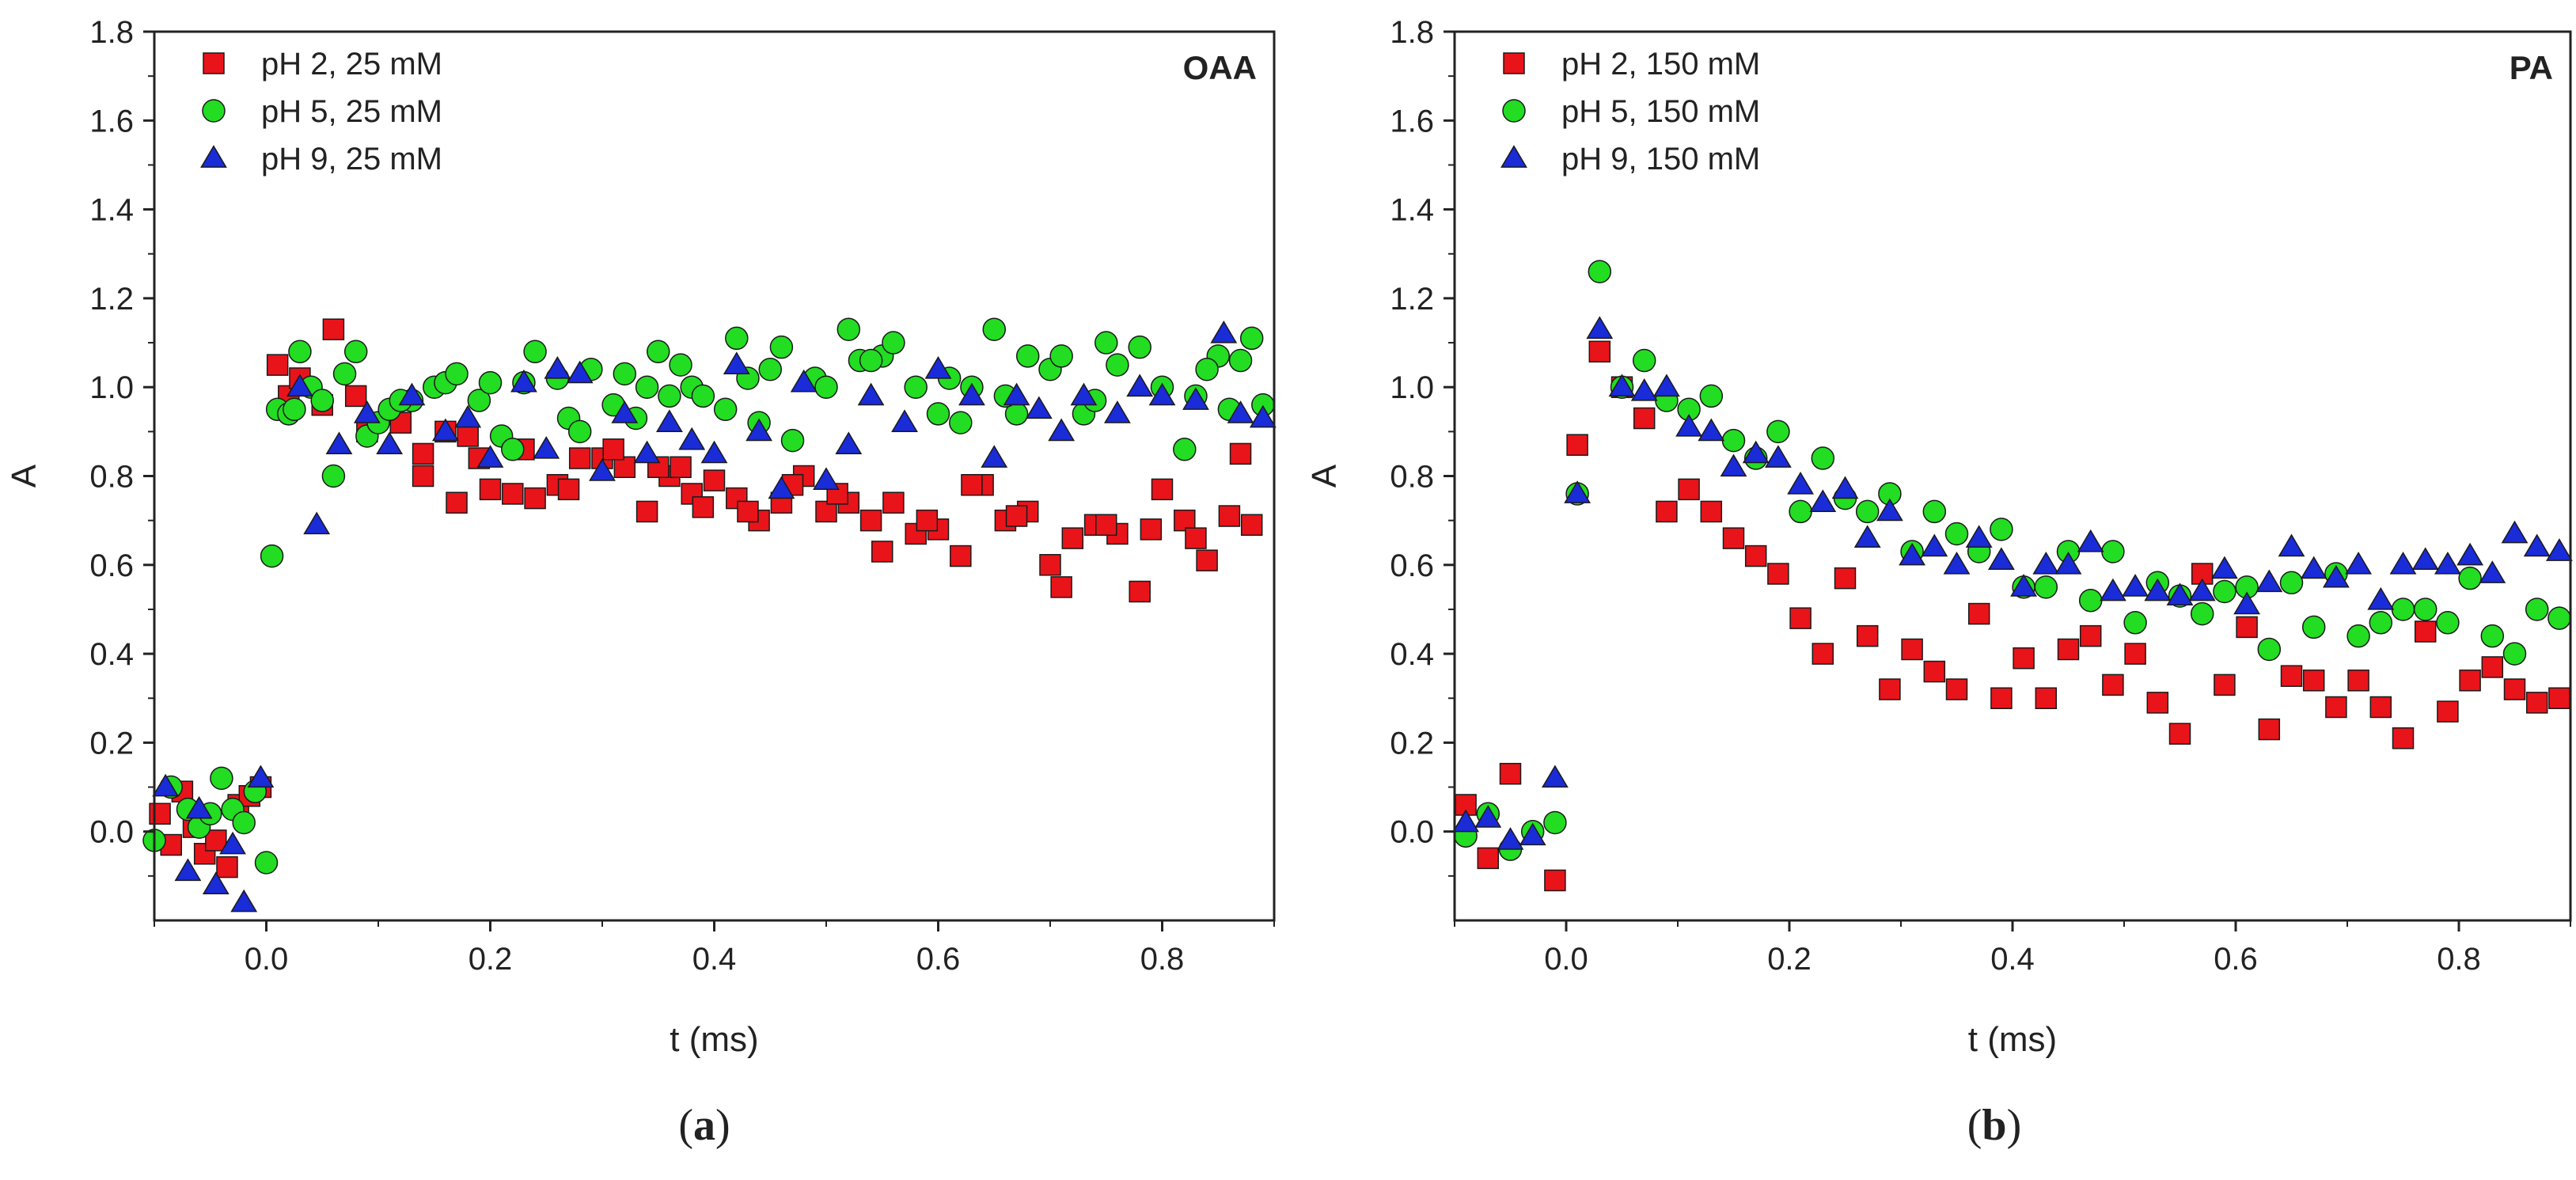  I want to click on panel-a-y-tick-label: 1.4, so click(111, 210).